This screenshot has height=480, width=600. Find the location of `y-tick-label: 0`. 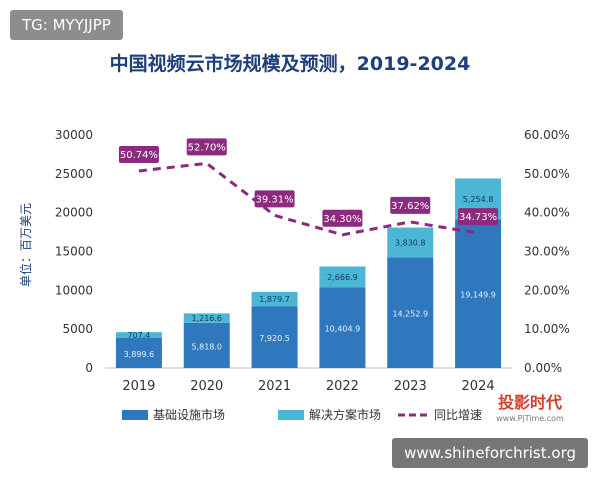

y-tick-label: 0 is located at coordinates (89, 368).